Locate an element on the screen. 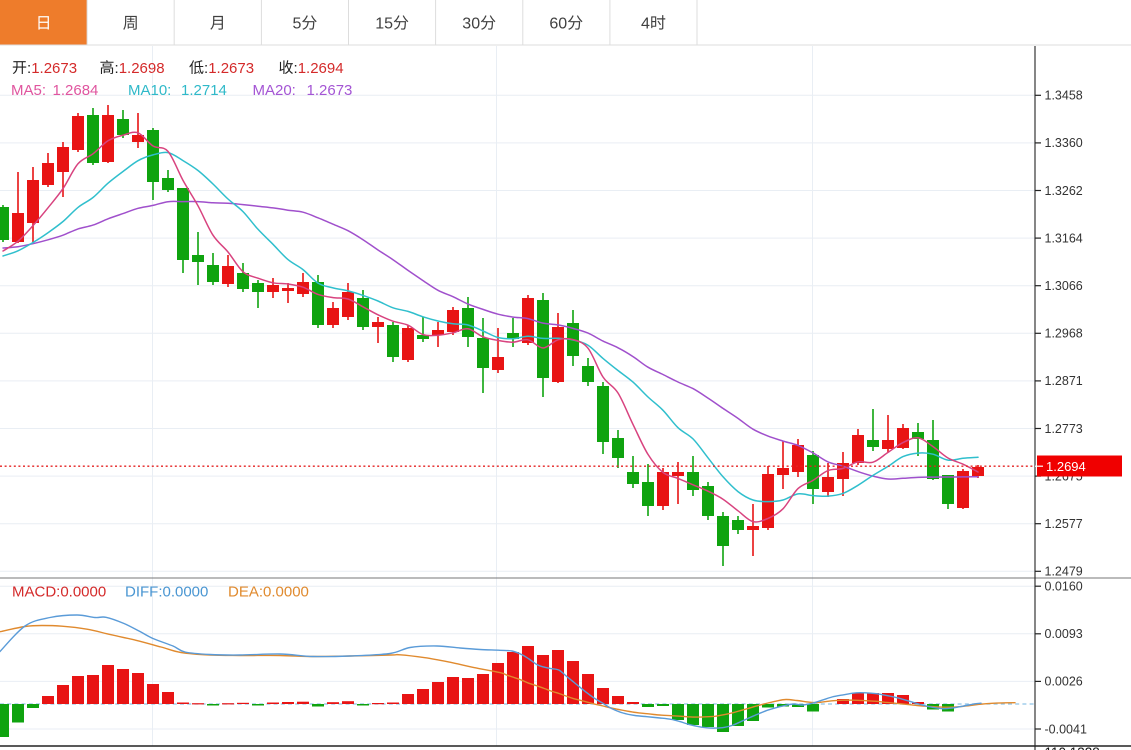 The width and height of the screenshot is (1131, 750). svg-text: 30 is located at coordinates (471, 24).